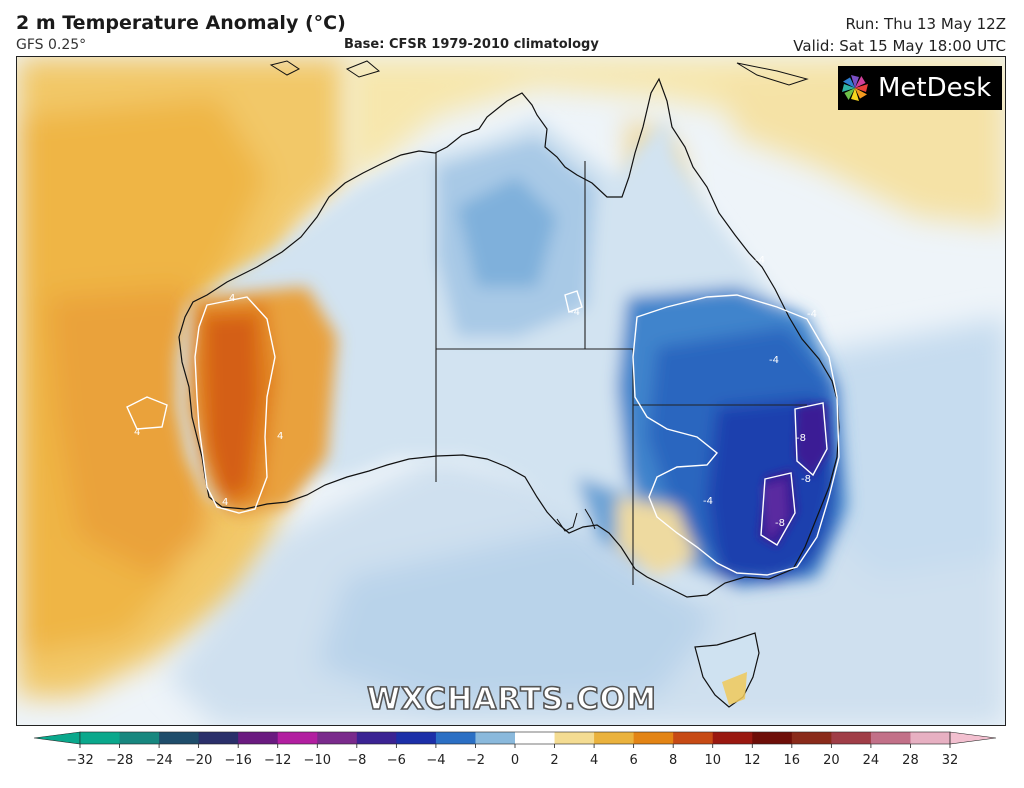  What do you see at coordinates (79, 760) in the screenshot?
I see `colorbar-tick-label: −32` at bounding box center [79, 760].